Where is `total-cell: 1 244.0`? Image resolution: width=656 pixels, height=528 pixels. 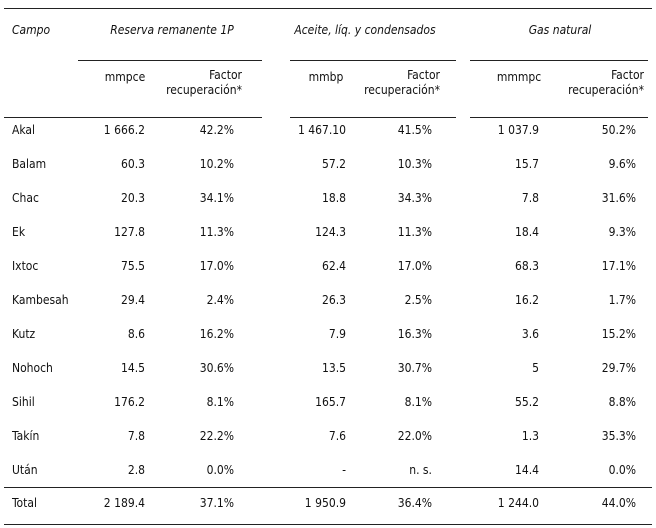 total-cell: 1 244.0 is located at coordinates (518, 503).